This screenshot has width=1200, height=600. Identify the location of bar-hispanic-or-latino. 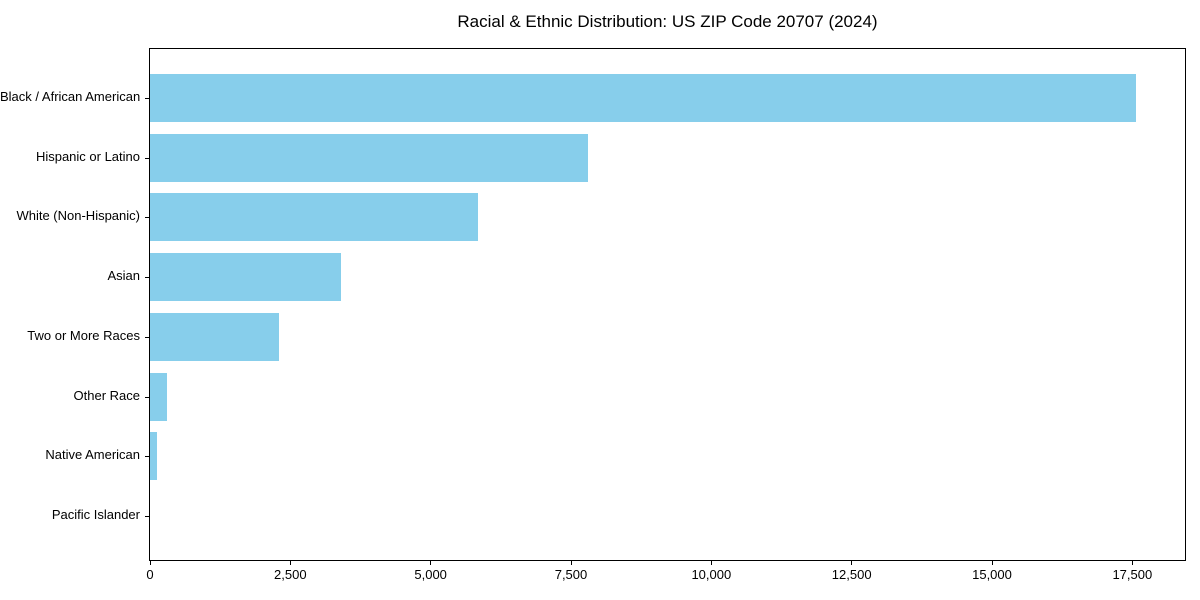
(369, 157).